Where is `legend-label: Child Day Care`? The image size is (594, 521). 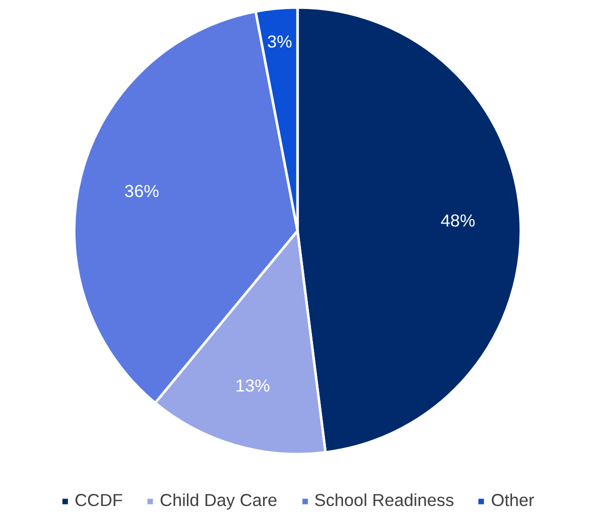 legend-label: Child Day Care is located at coordinates (219, 500).